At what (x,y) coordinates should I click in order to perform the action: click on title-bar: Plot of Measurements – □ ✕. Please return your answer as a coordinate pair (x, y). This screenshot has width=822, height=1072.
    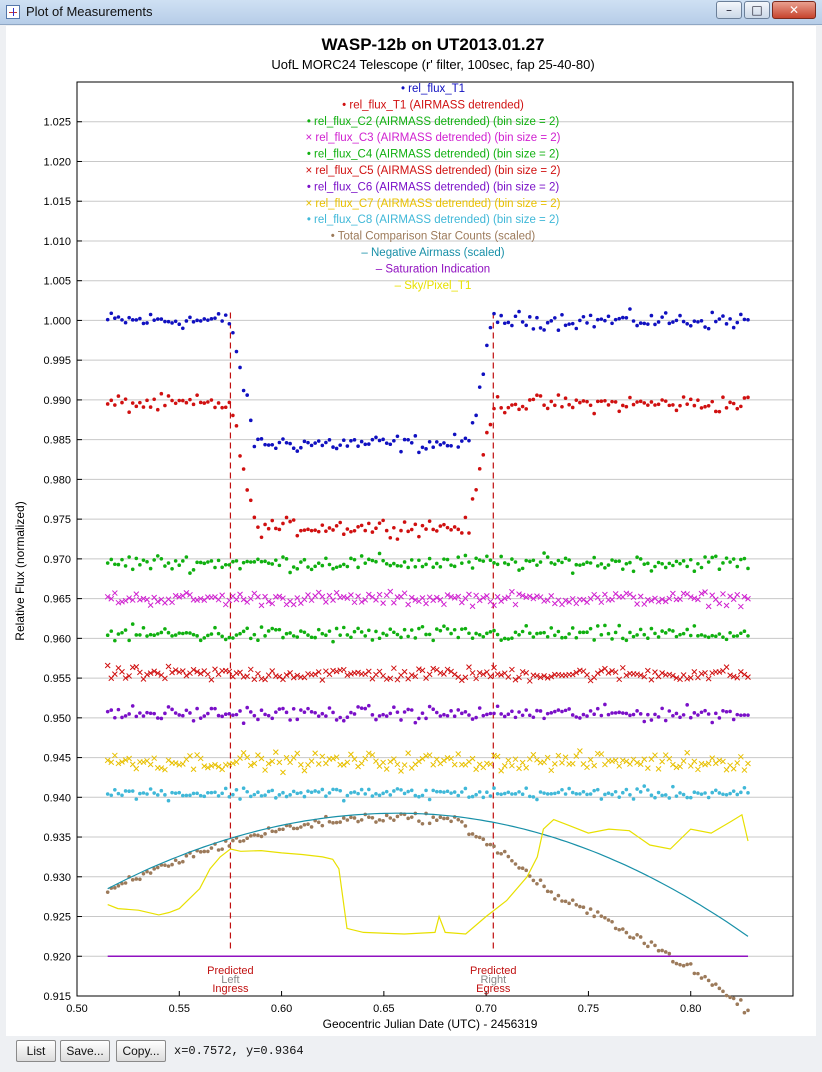
    Looking at the image, I should click on (411, 12).